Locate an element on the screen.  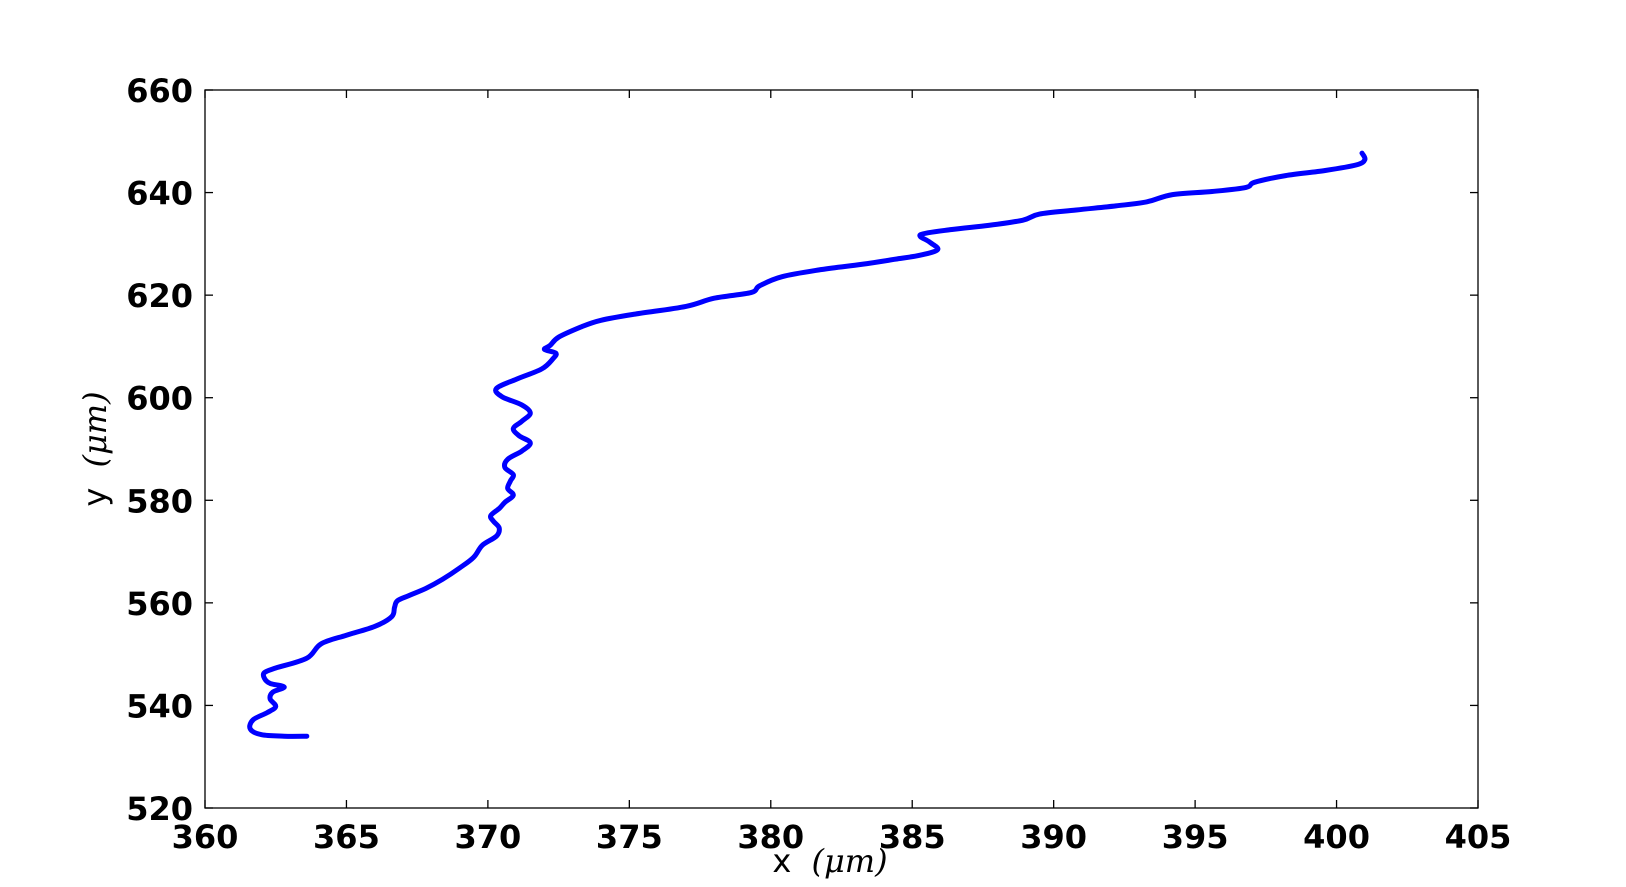
y-tick-label: 600 is located at coordinates (159, 399).